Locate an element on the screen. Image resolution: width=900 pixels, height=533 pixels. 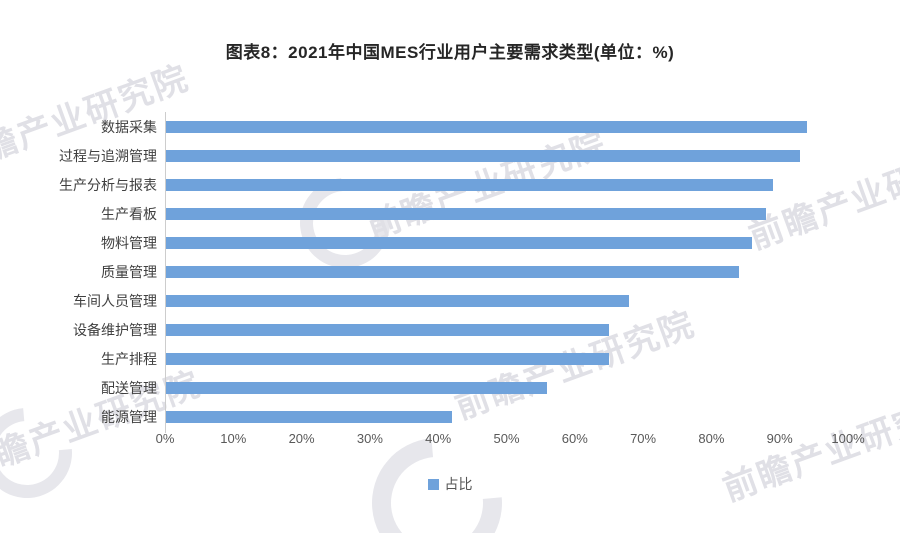
bar-row: 数据采集 is located at coordinates (424, 126).